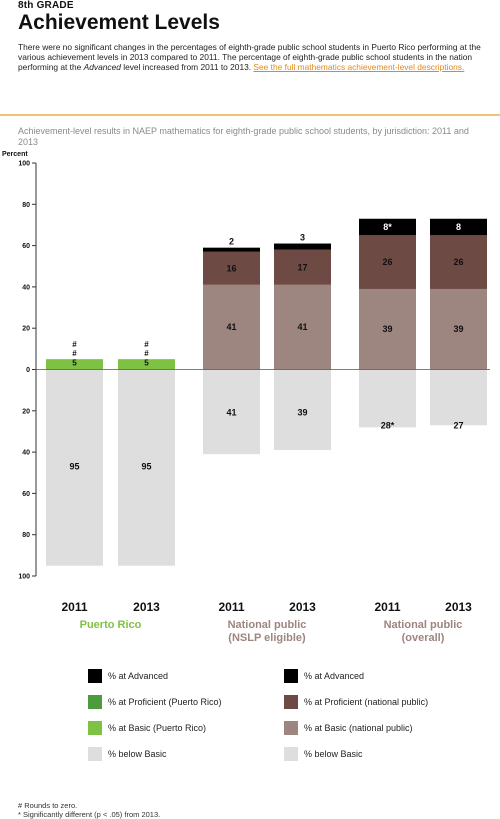 The image size is (500, 819). I want to click on data-label-proficient: 17, so click(302, 267).